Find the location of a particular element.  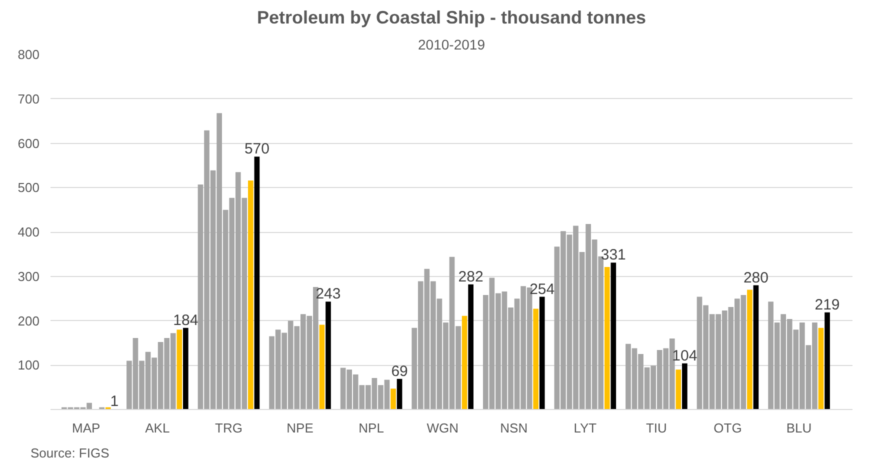

data-label: 69 is located at coordinates (399, 371).